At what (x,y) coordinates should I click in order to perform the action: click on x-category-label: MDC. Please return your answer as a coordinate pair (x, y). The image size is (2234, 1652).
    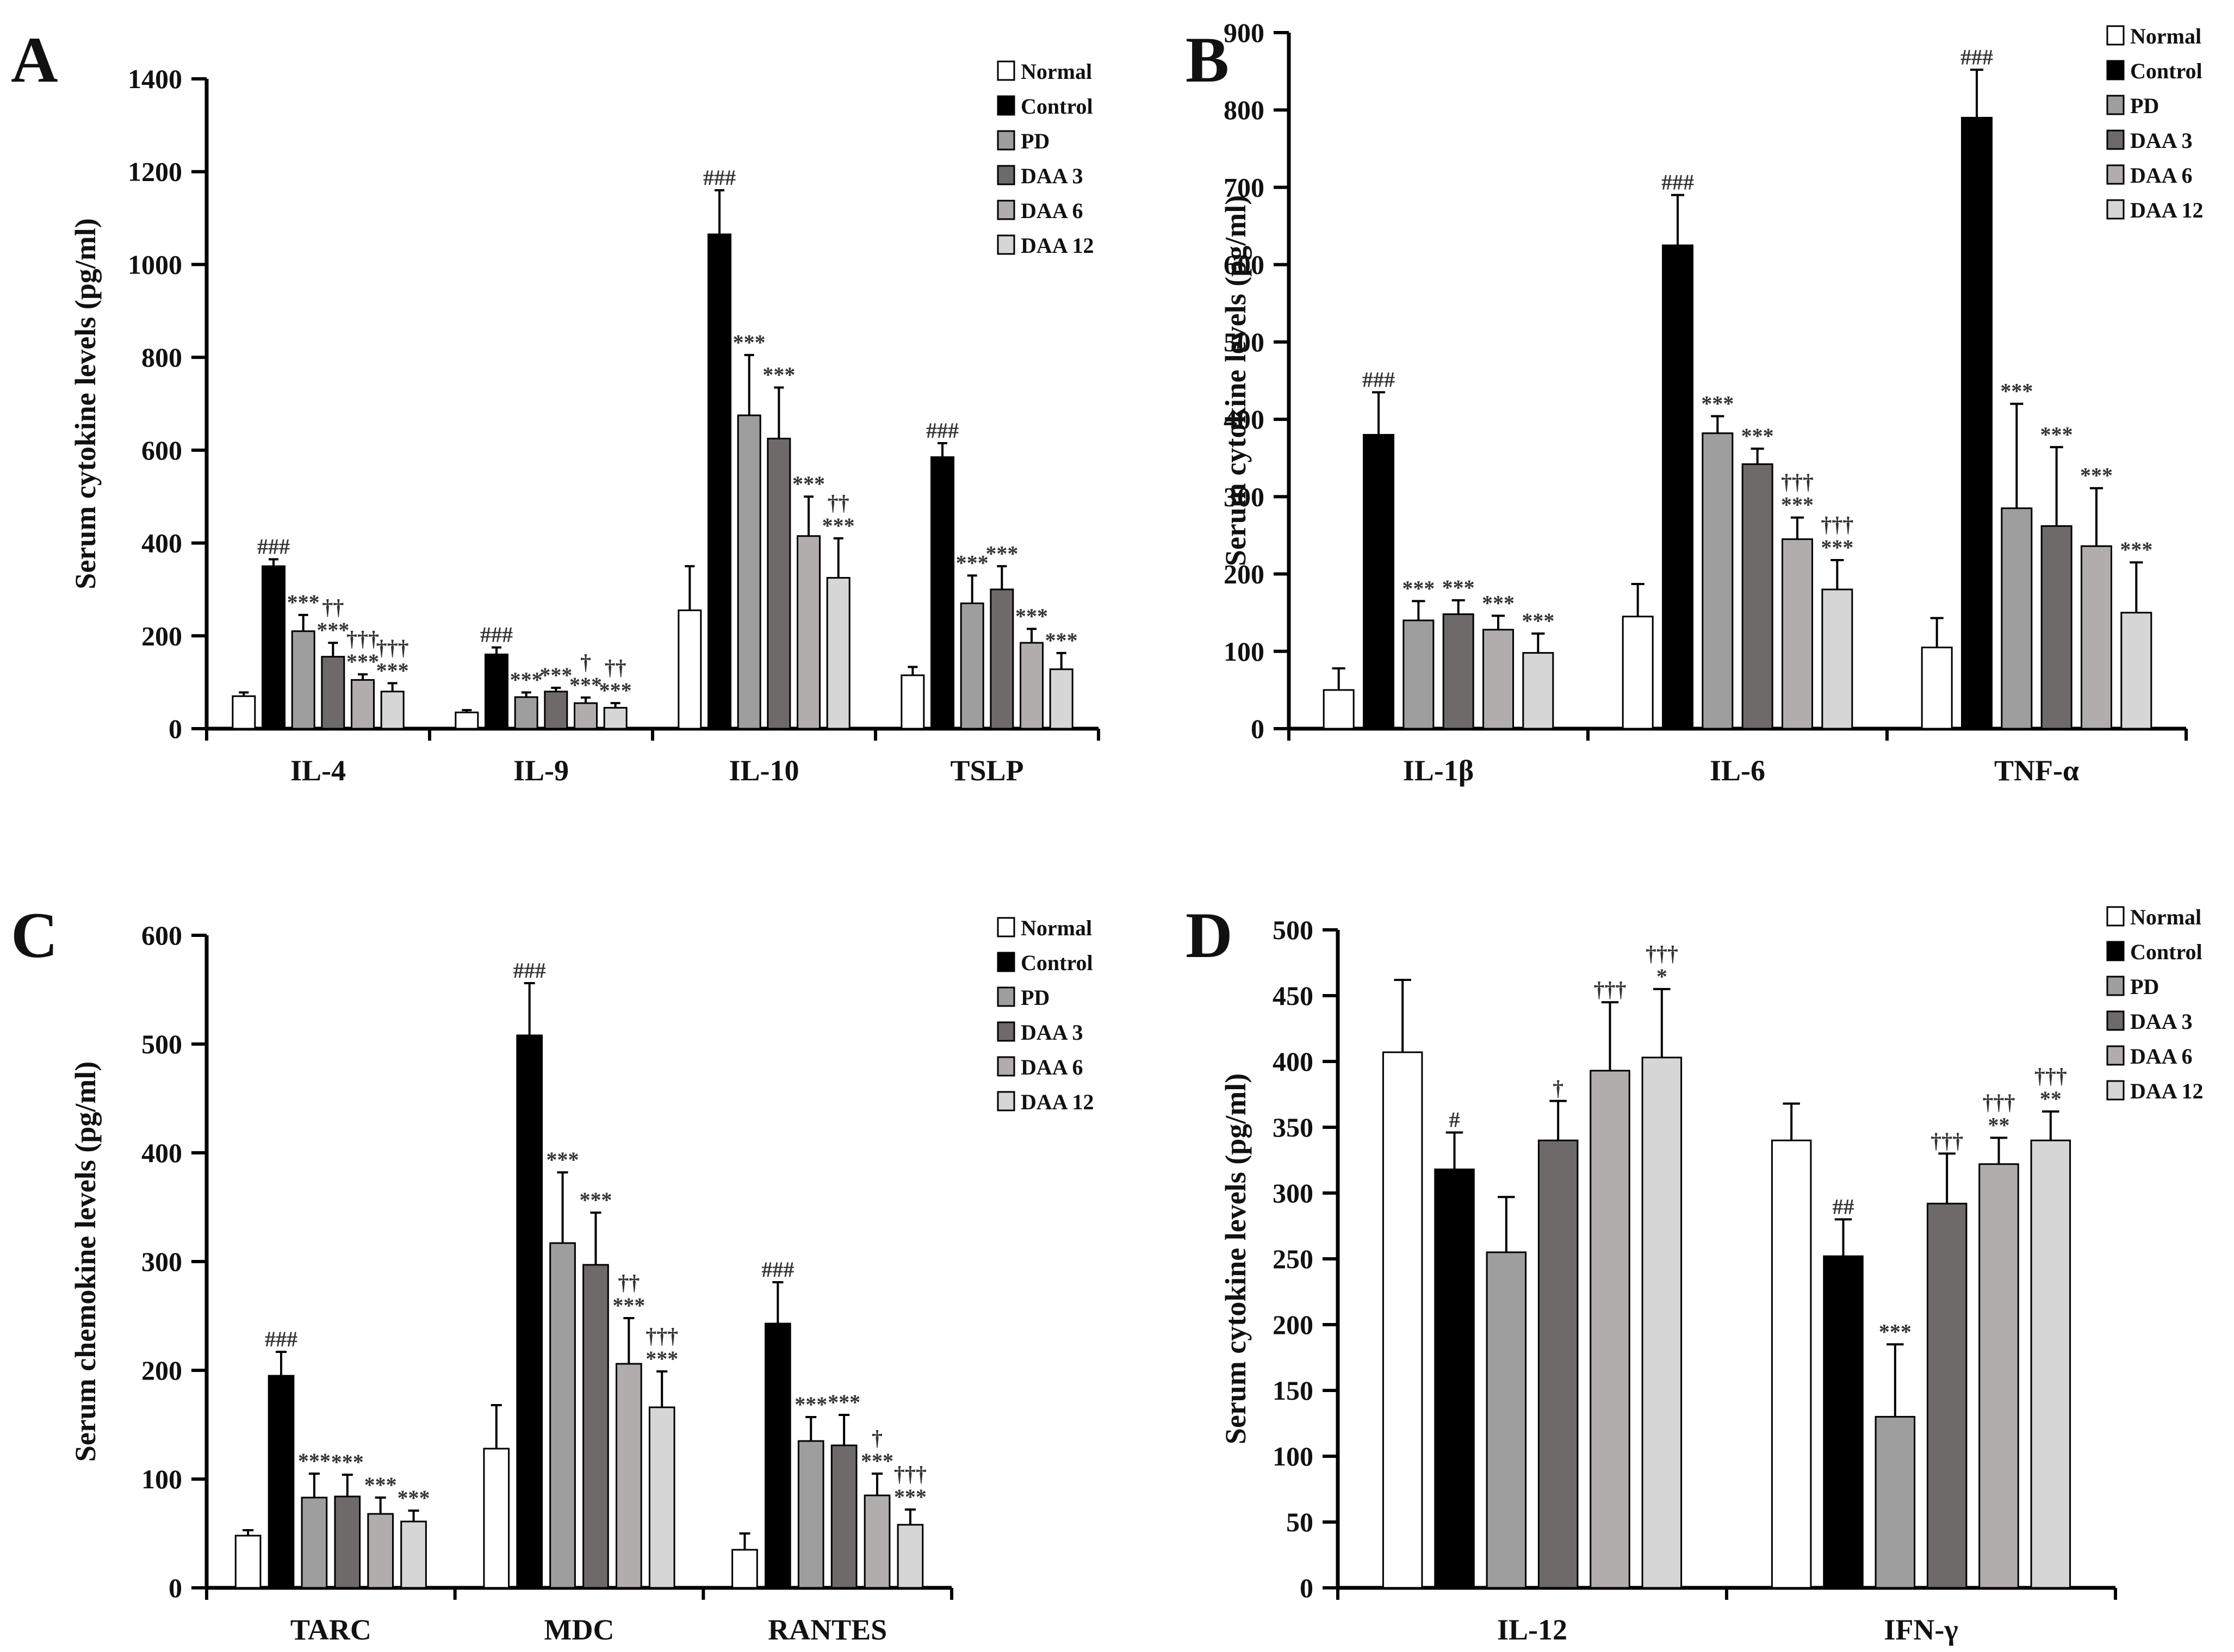
    Looking at the image, I should click on (579, 1629).